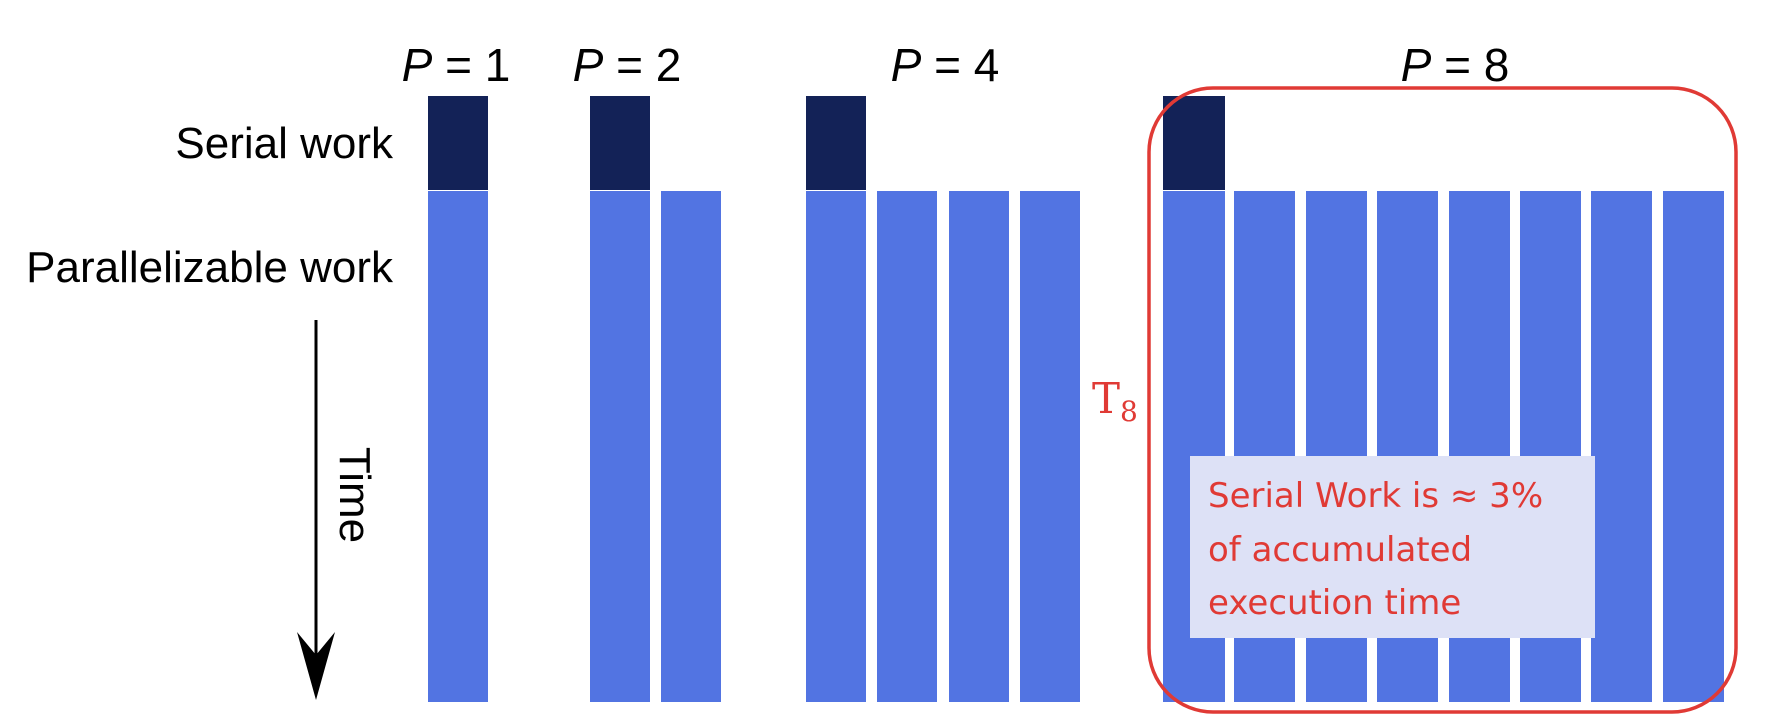 This screenshot has width=1770, height=728. Describe the element at coordinates (417, 65) in the screenshot. I see `group-label-p1-var: P` at that location.